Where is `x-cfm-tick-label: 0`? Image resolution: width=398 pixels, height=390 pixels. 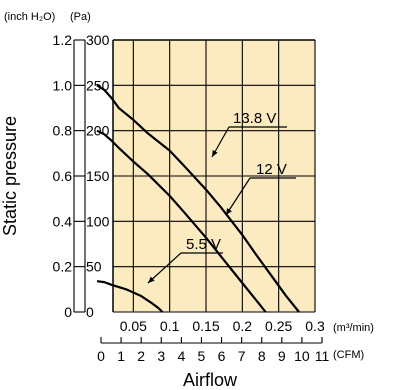
x-cfm-tick-label: 0 is located at coordinates (101, 356).